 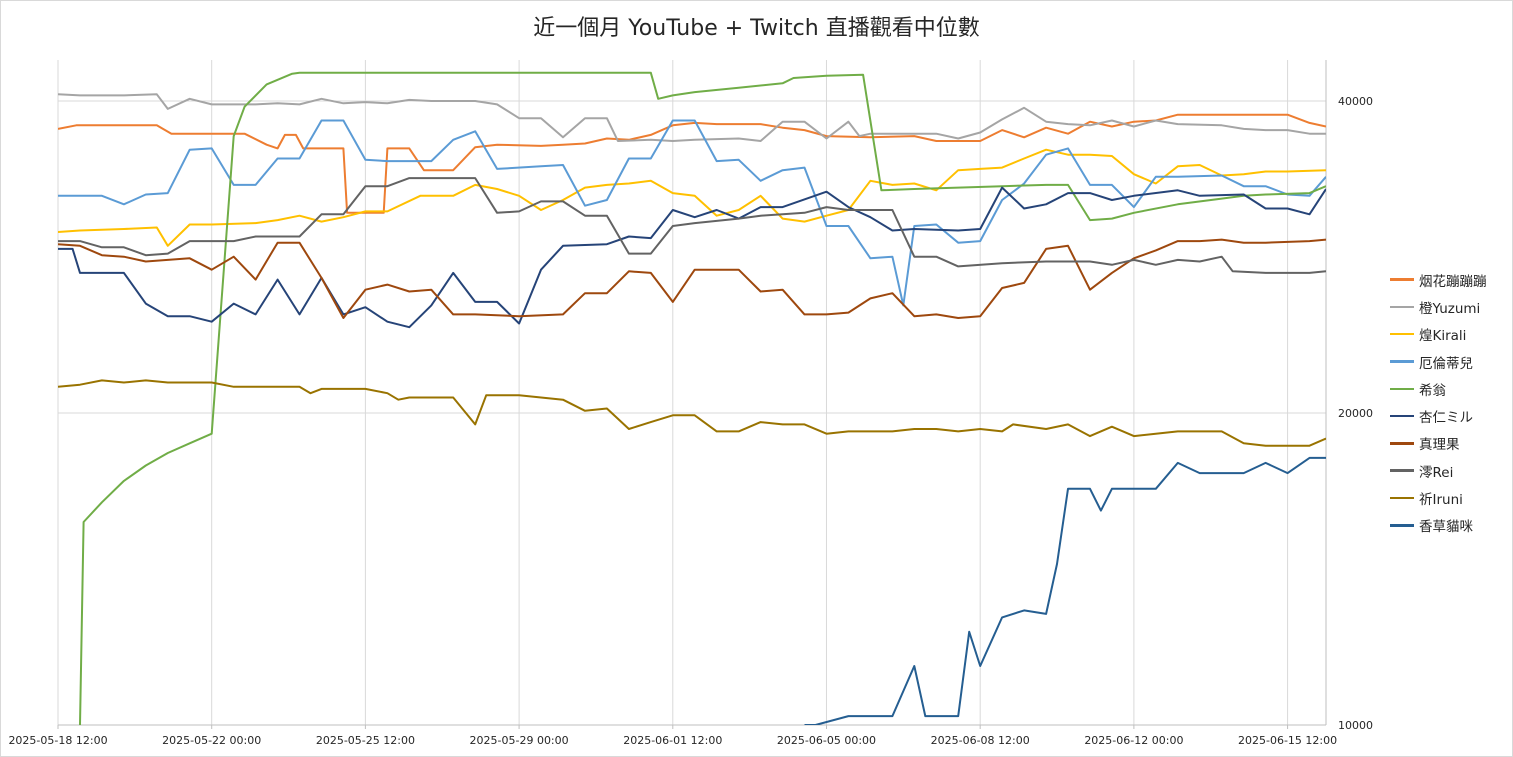 I want to click on legend-item: 澪Rei, so click(x=1450, y=470).